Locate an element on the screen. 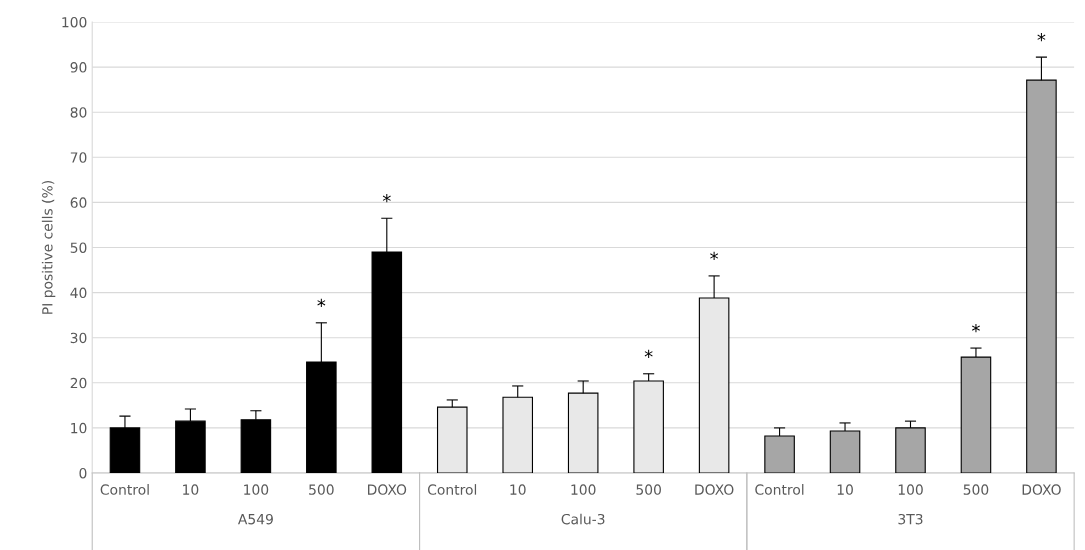  y-tick-label: 20 is located at coordinates (78, 383).